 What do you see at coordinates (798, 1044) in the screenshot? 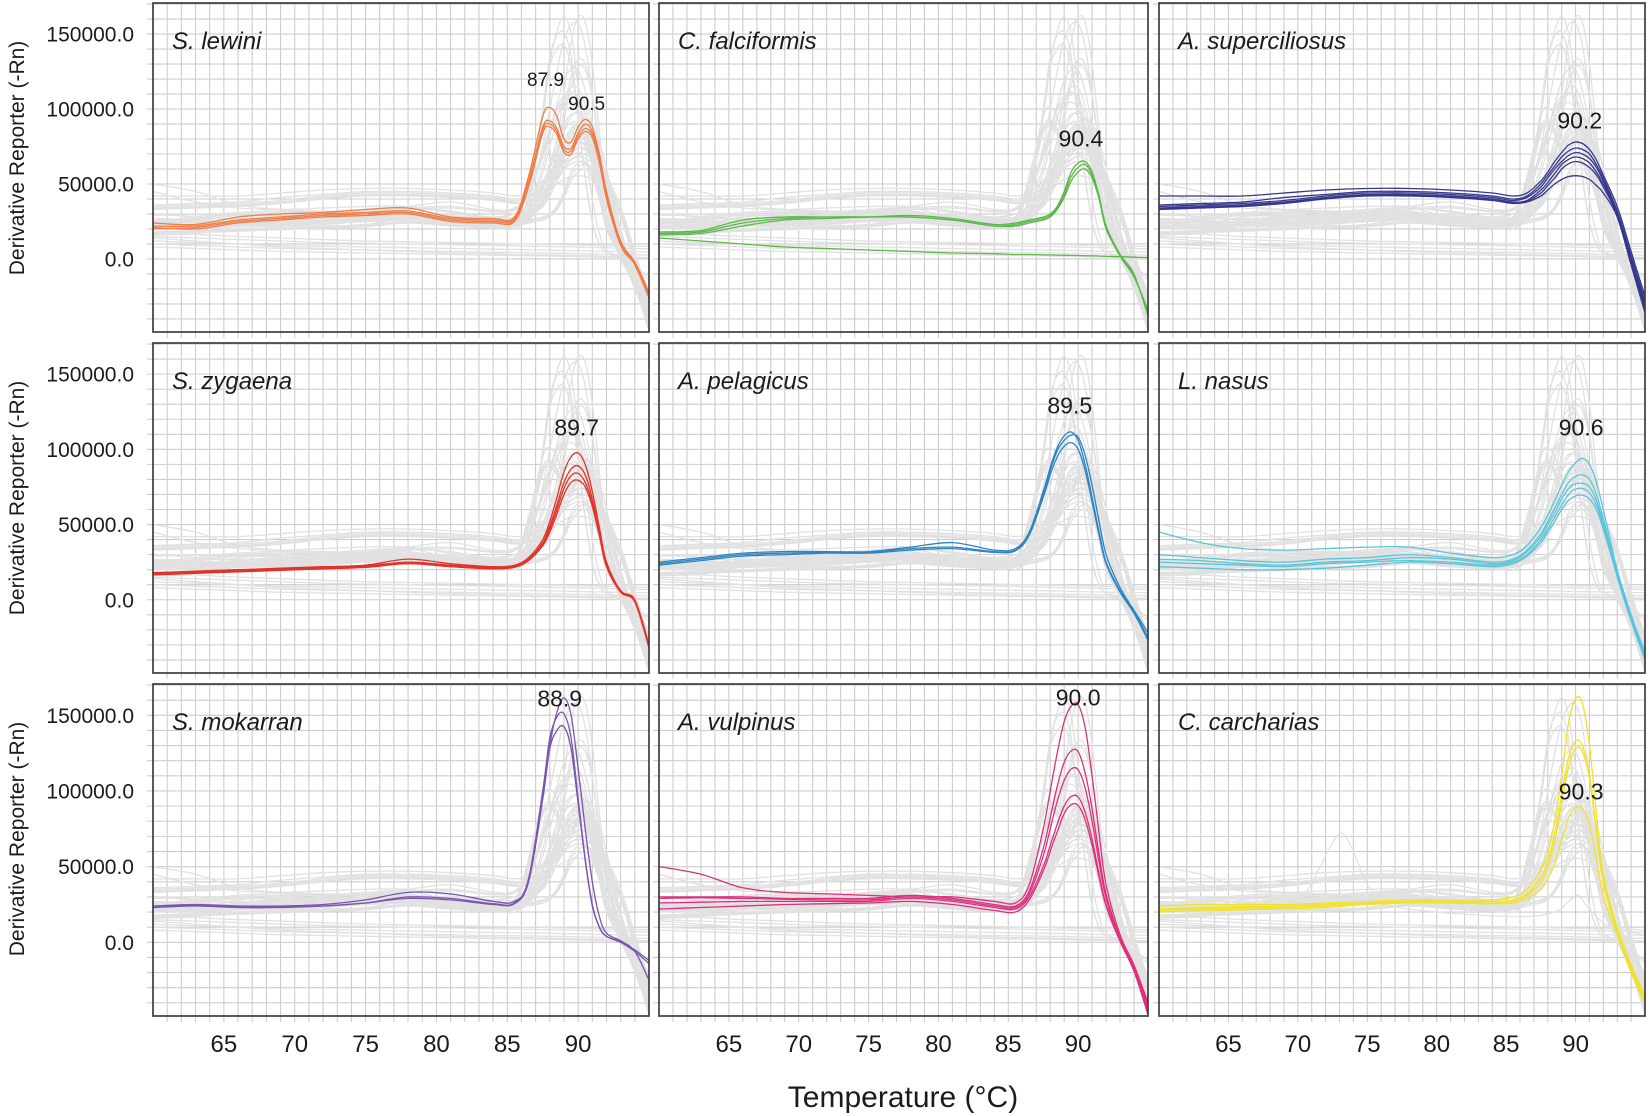
I see `x-tick-label: 70` at bounding box center [798, 1044].